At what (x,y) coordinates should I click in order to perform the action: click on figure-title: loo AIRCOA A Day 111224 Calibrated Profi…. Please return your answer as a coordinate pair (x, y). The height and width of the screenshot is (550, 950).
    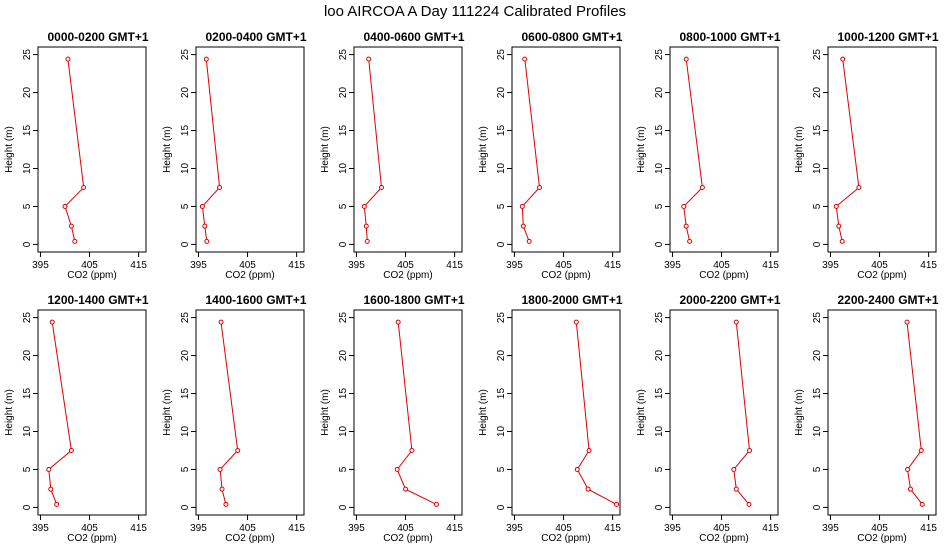
    Looking at the image, I should click on (475, 11).